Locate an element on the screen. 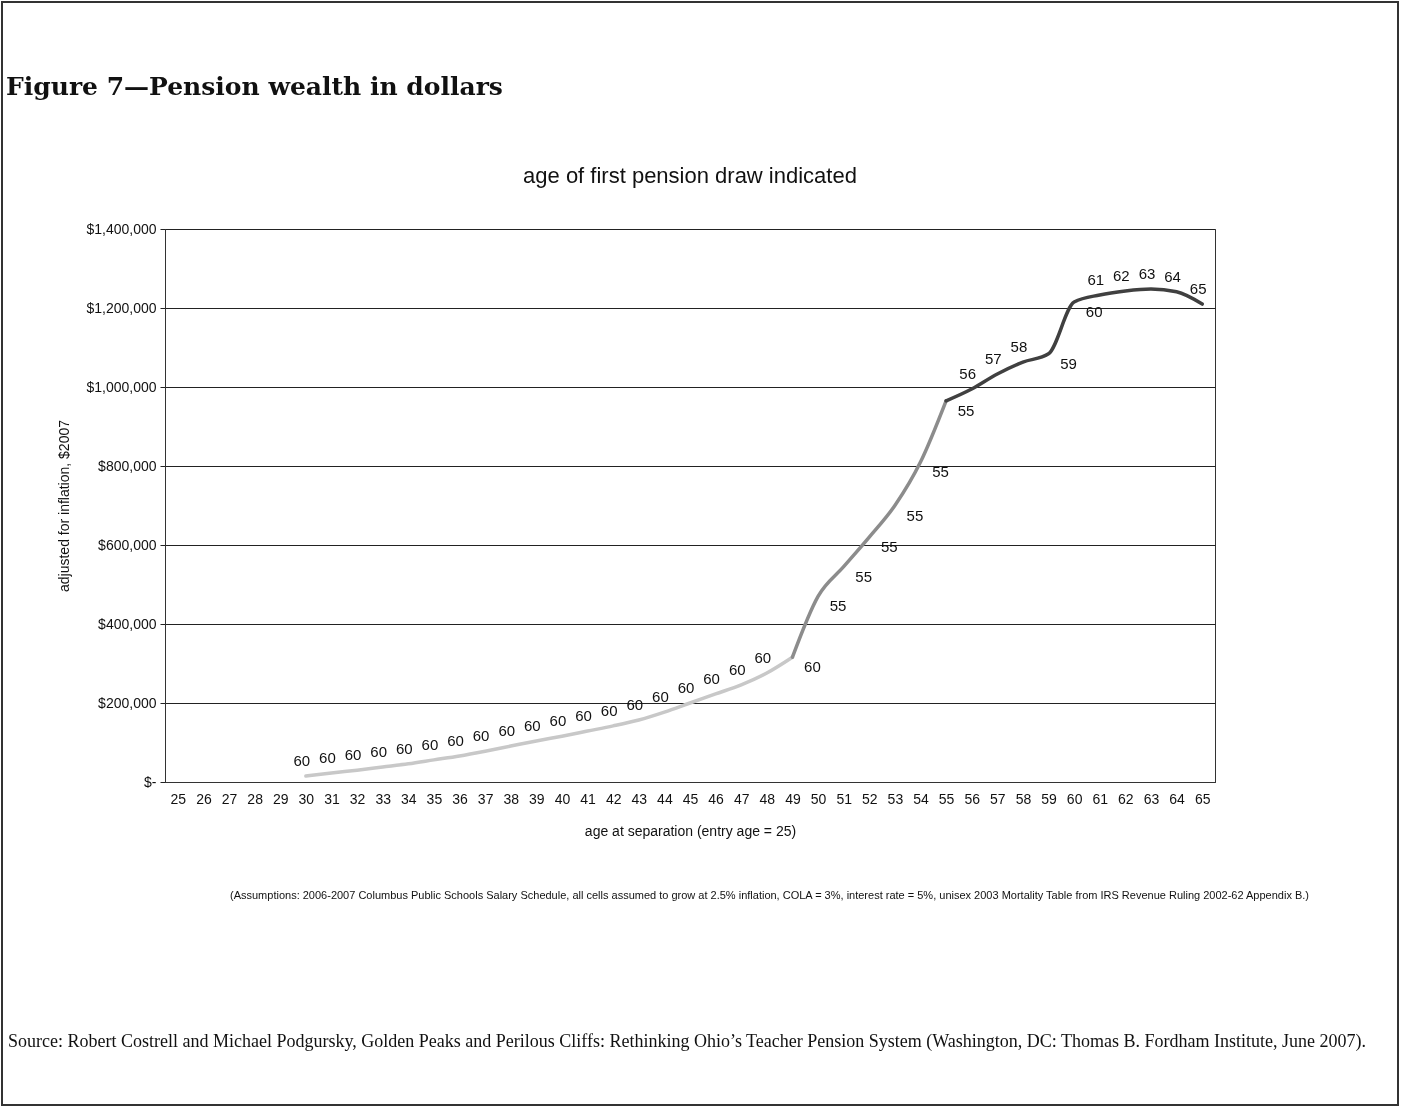  y-tick-label: $600,000 is located at coordinates (127, 544).